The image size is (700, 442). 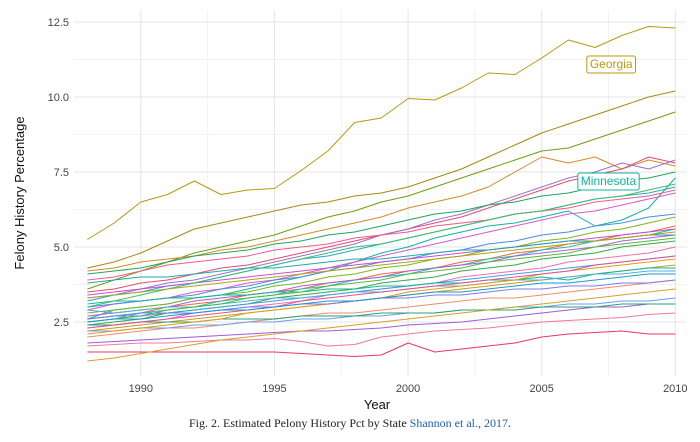 I want to click on annotations: Georgia Minnesota, so click(x=608, y=123).